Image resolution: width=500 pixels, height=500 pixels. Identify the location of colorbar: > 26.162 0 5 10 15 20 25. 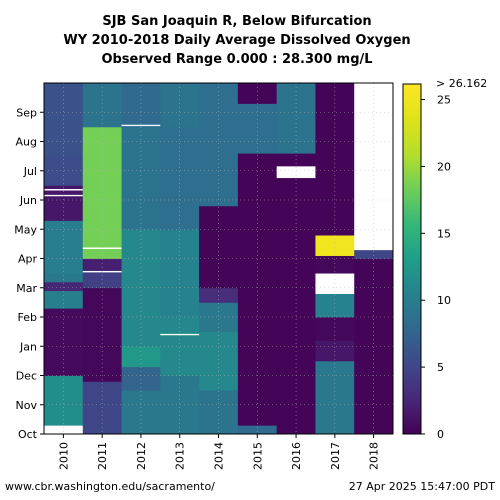
(444, 259).